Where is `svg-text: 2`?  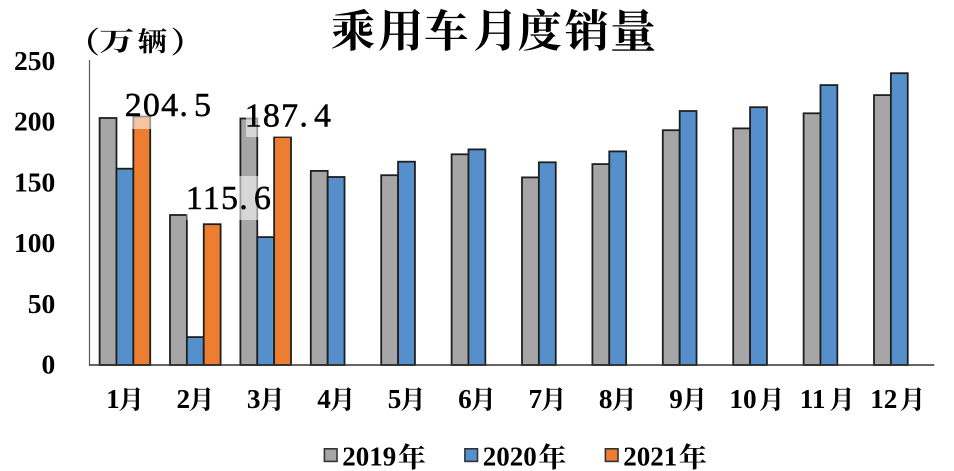
svg-text: 2 is located at coordinates (184, 399).